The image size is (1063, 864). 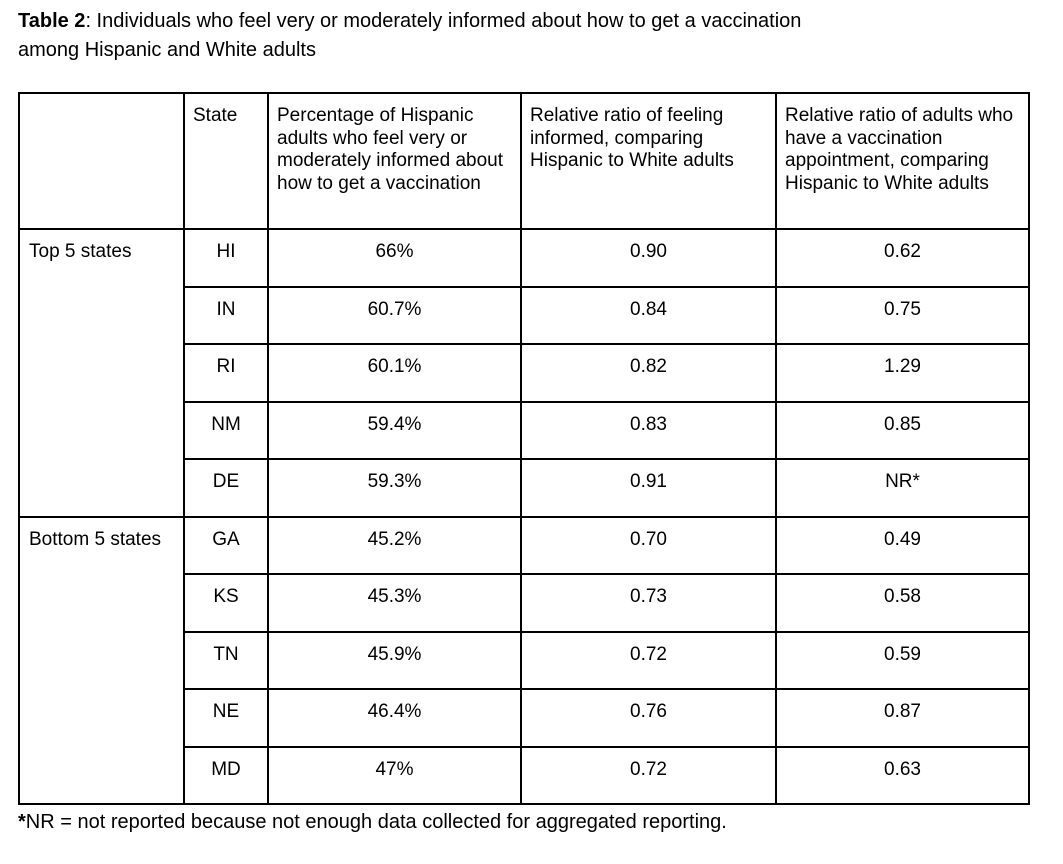 I want to click on percentage-cell: 60.1%, so click(x=394, y=373).